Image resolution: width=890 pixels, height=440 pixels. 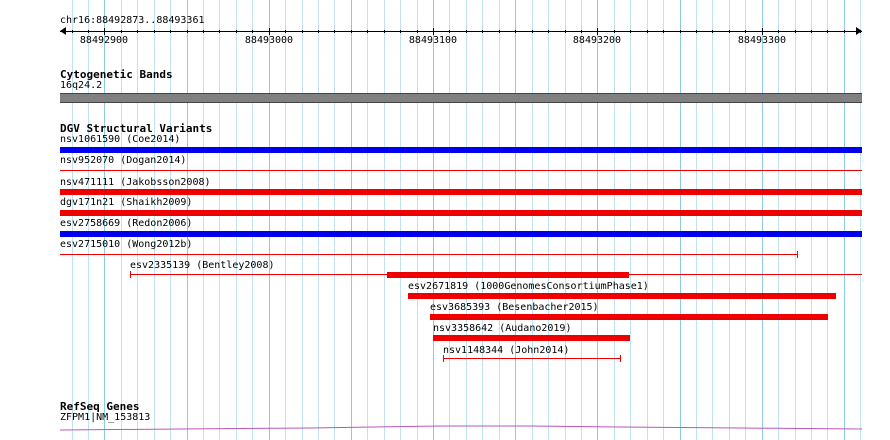 I want to click on ruler-line, so click(x=461, y=31).